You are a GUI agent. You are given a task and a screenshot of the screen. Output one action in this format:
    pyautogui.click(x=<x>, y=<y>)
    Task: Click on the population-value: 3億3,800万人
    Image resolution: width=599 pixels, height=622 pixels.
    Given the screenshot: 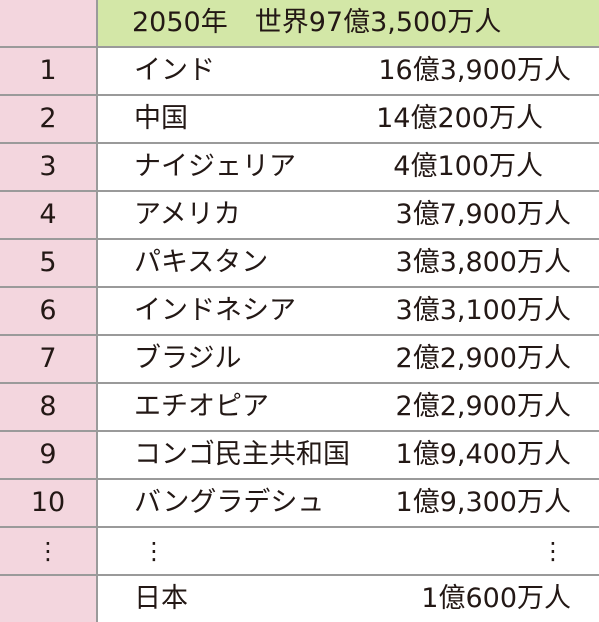 What is the action you would take?
    pyautogui.click(x=483, y=262)
    